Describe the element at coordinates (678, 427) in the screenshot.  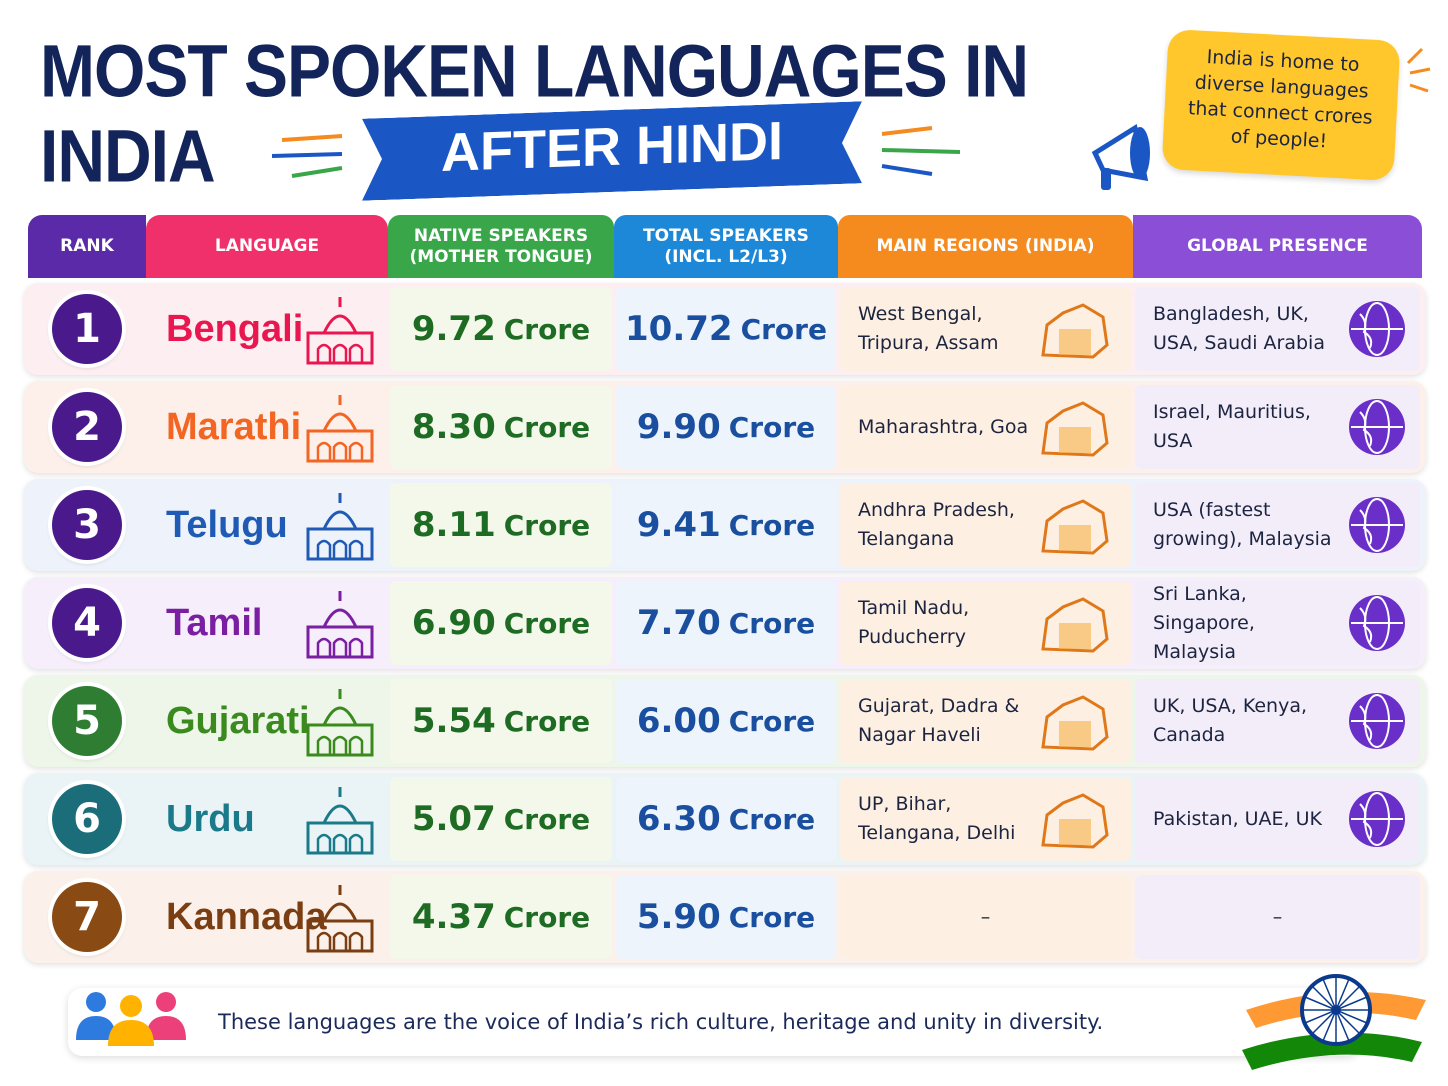
I see `total-number: 9.90` at that location.